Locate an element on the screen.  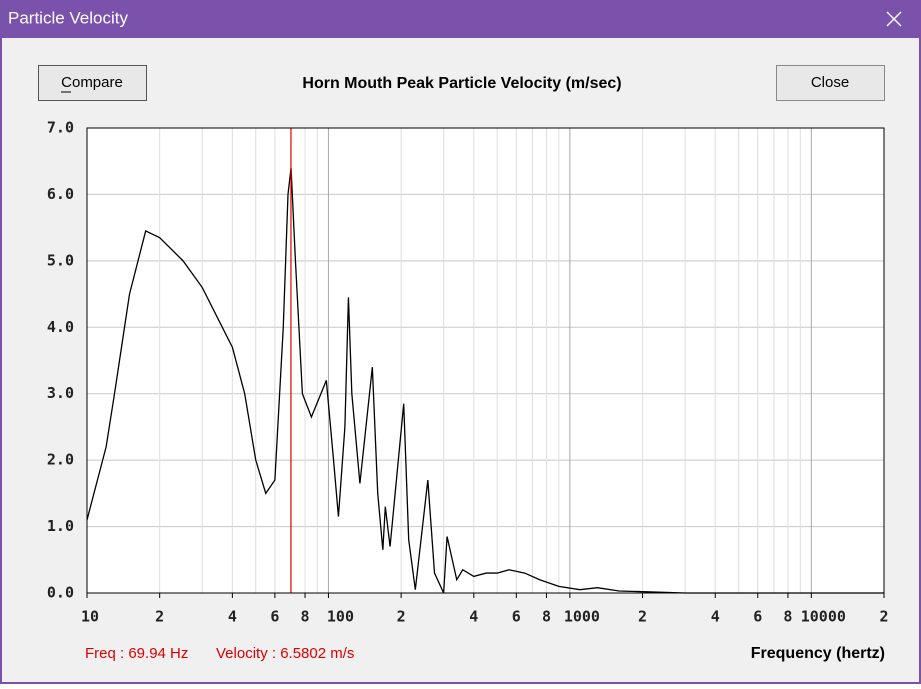
x-tick-label: 10 is located at coordinates (90, 617).